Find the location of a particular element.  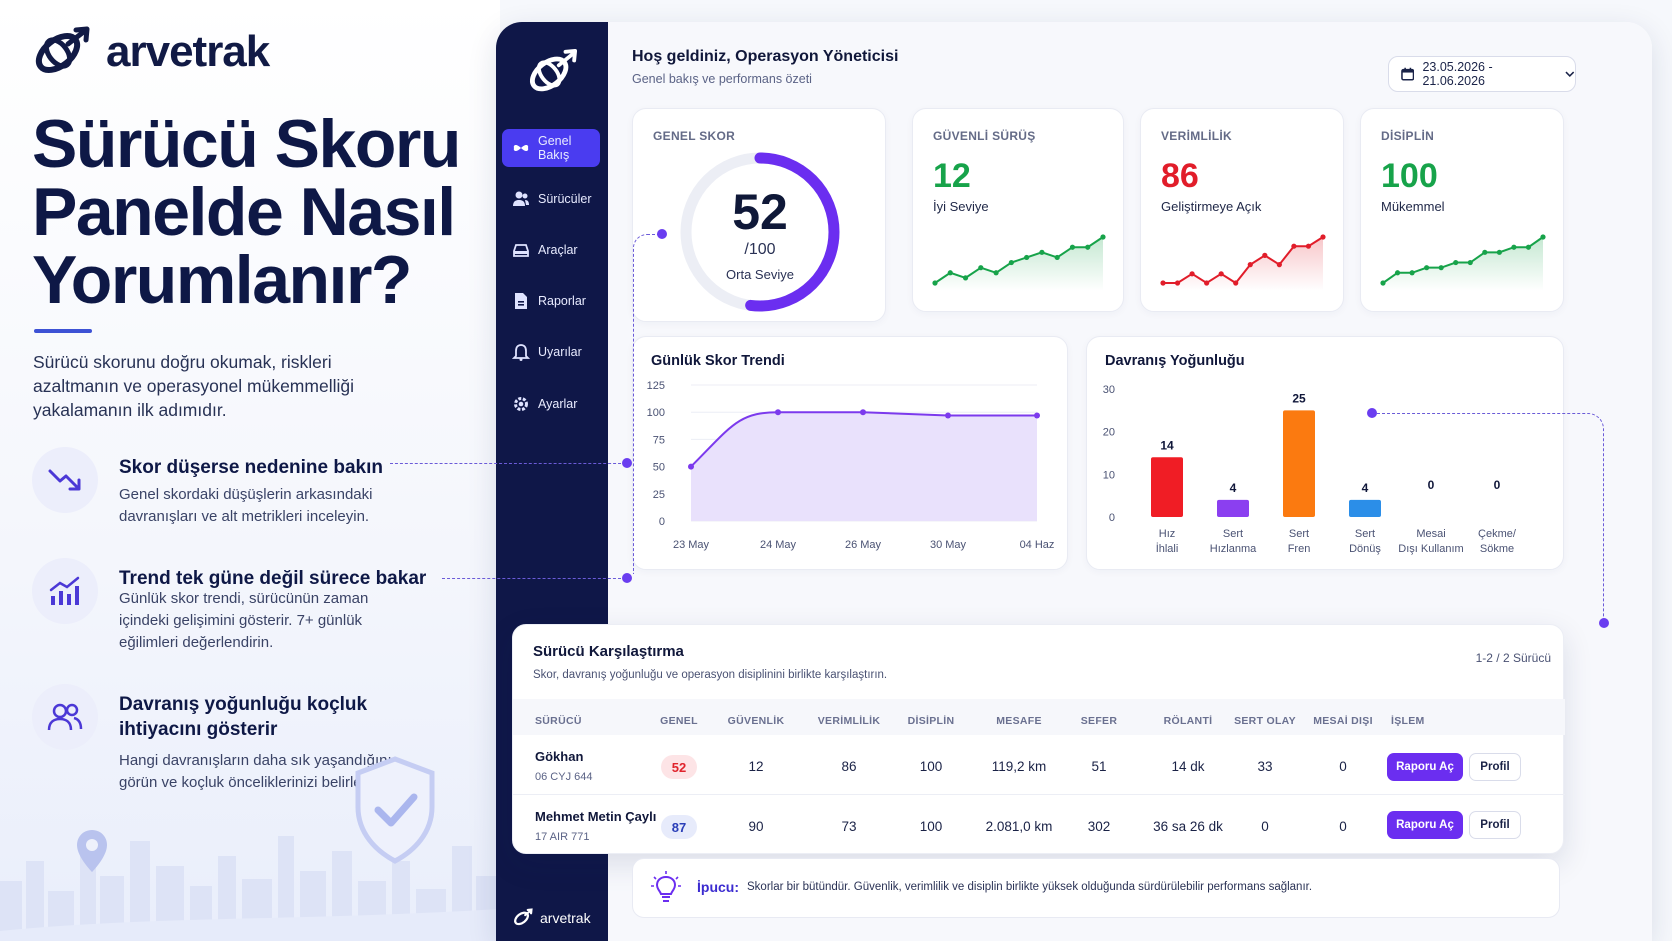

cell-harsh-events: 0 is located at coordinates (1265, 826).